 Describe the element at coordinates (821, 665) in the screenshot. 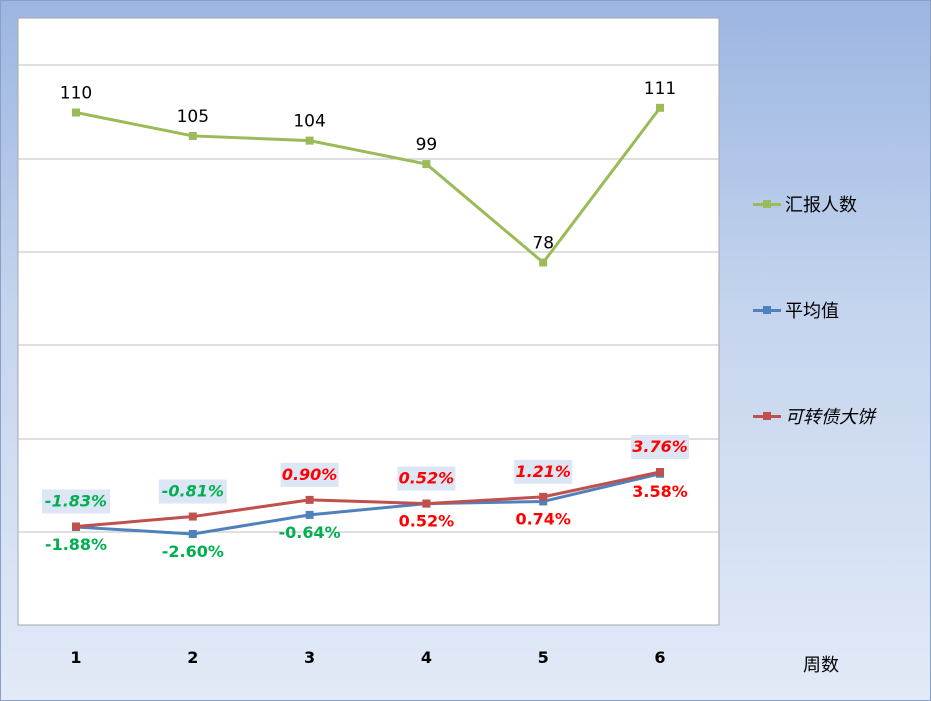

I see `x-axis-title: 周数` at that location.